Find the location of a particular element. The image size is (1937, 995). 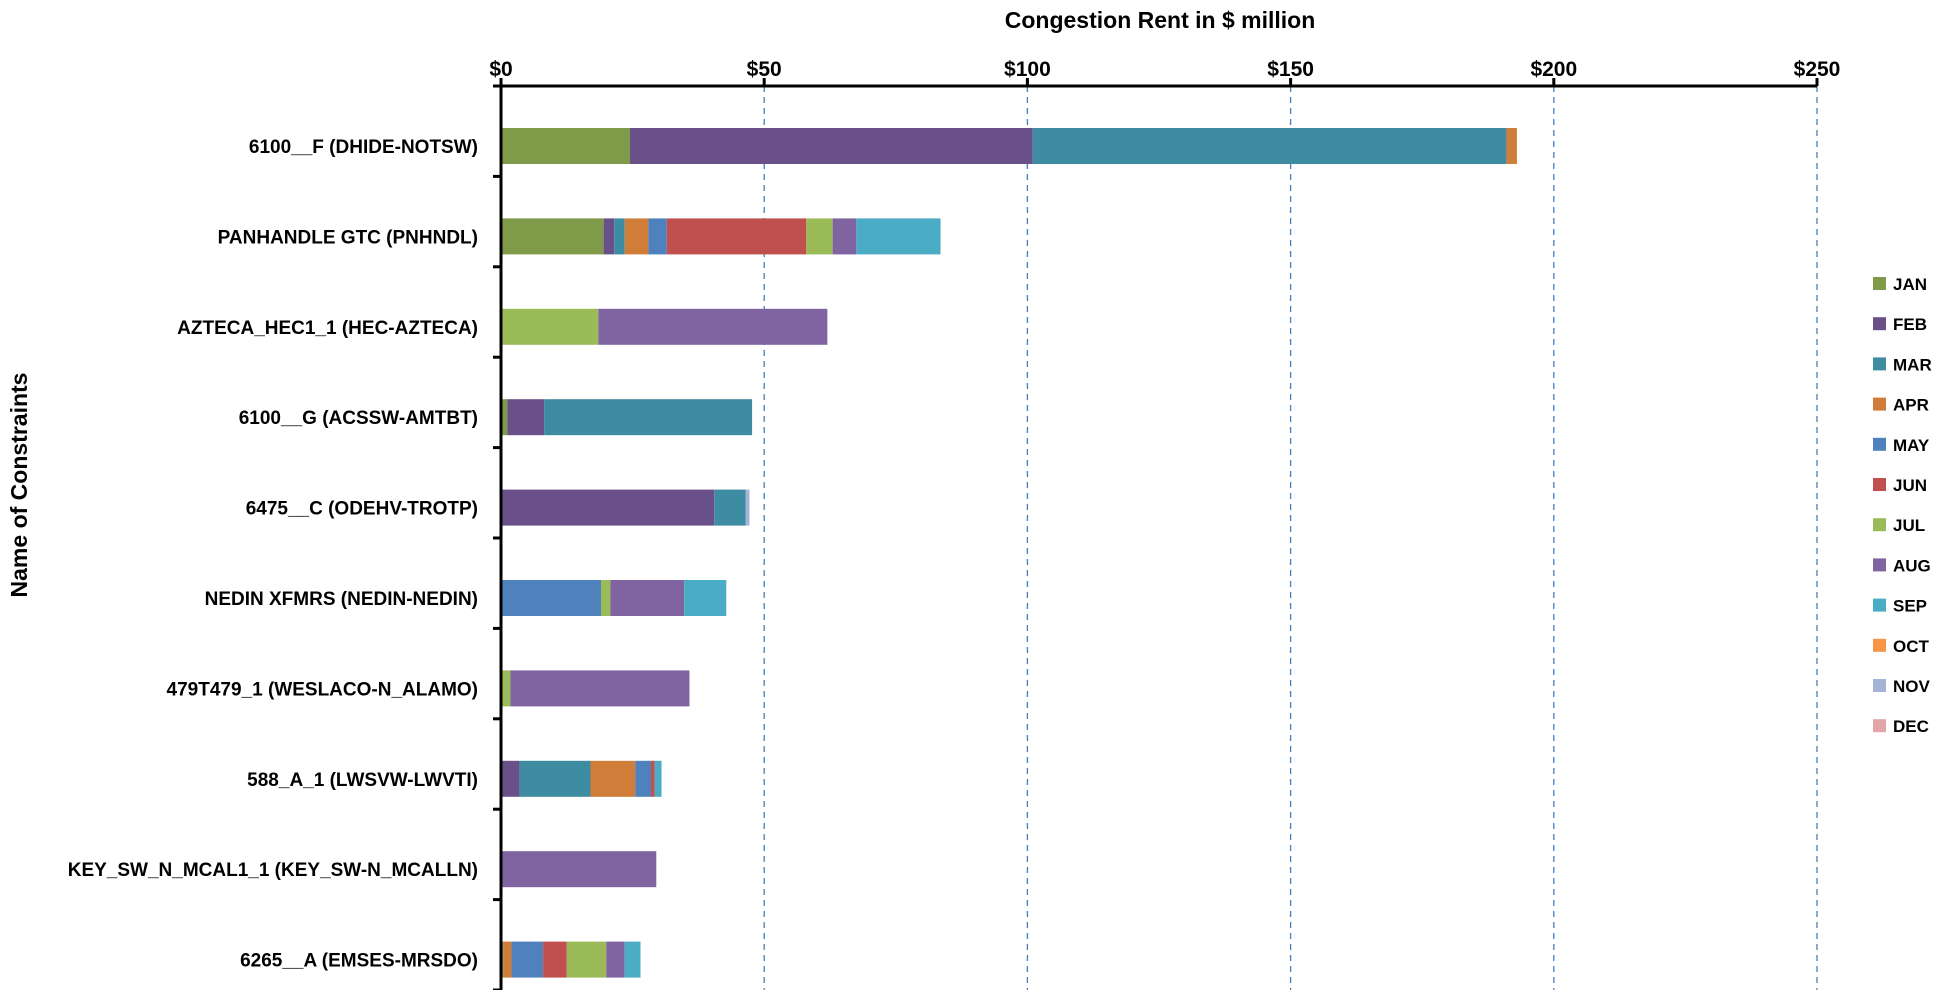

category-label: 6265__A (EMSES-MRSDO) is located at coordinates (359, 961).